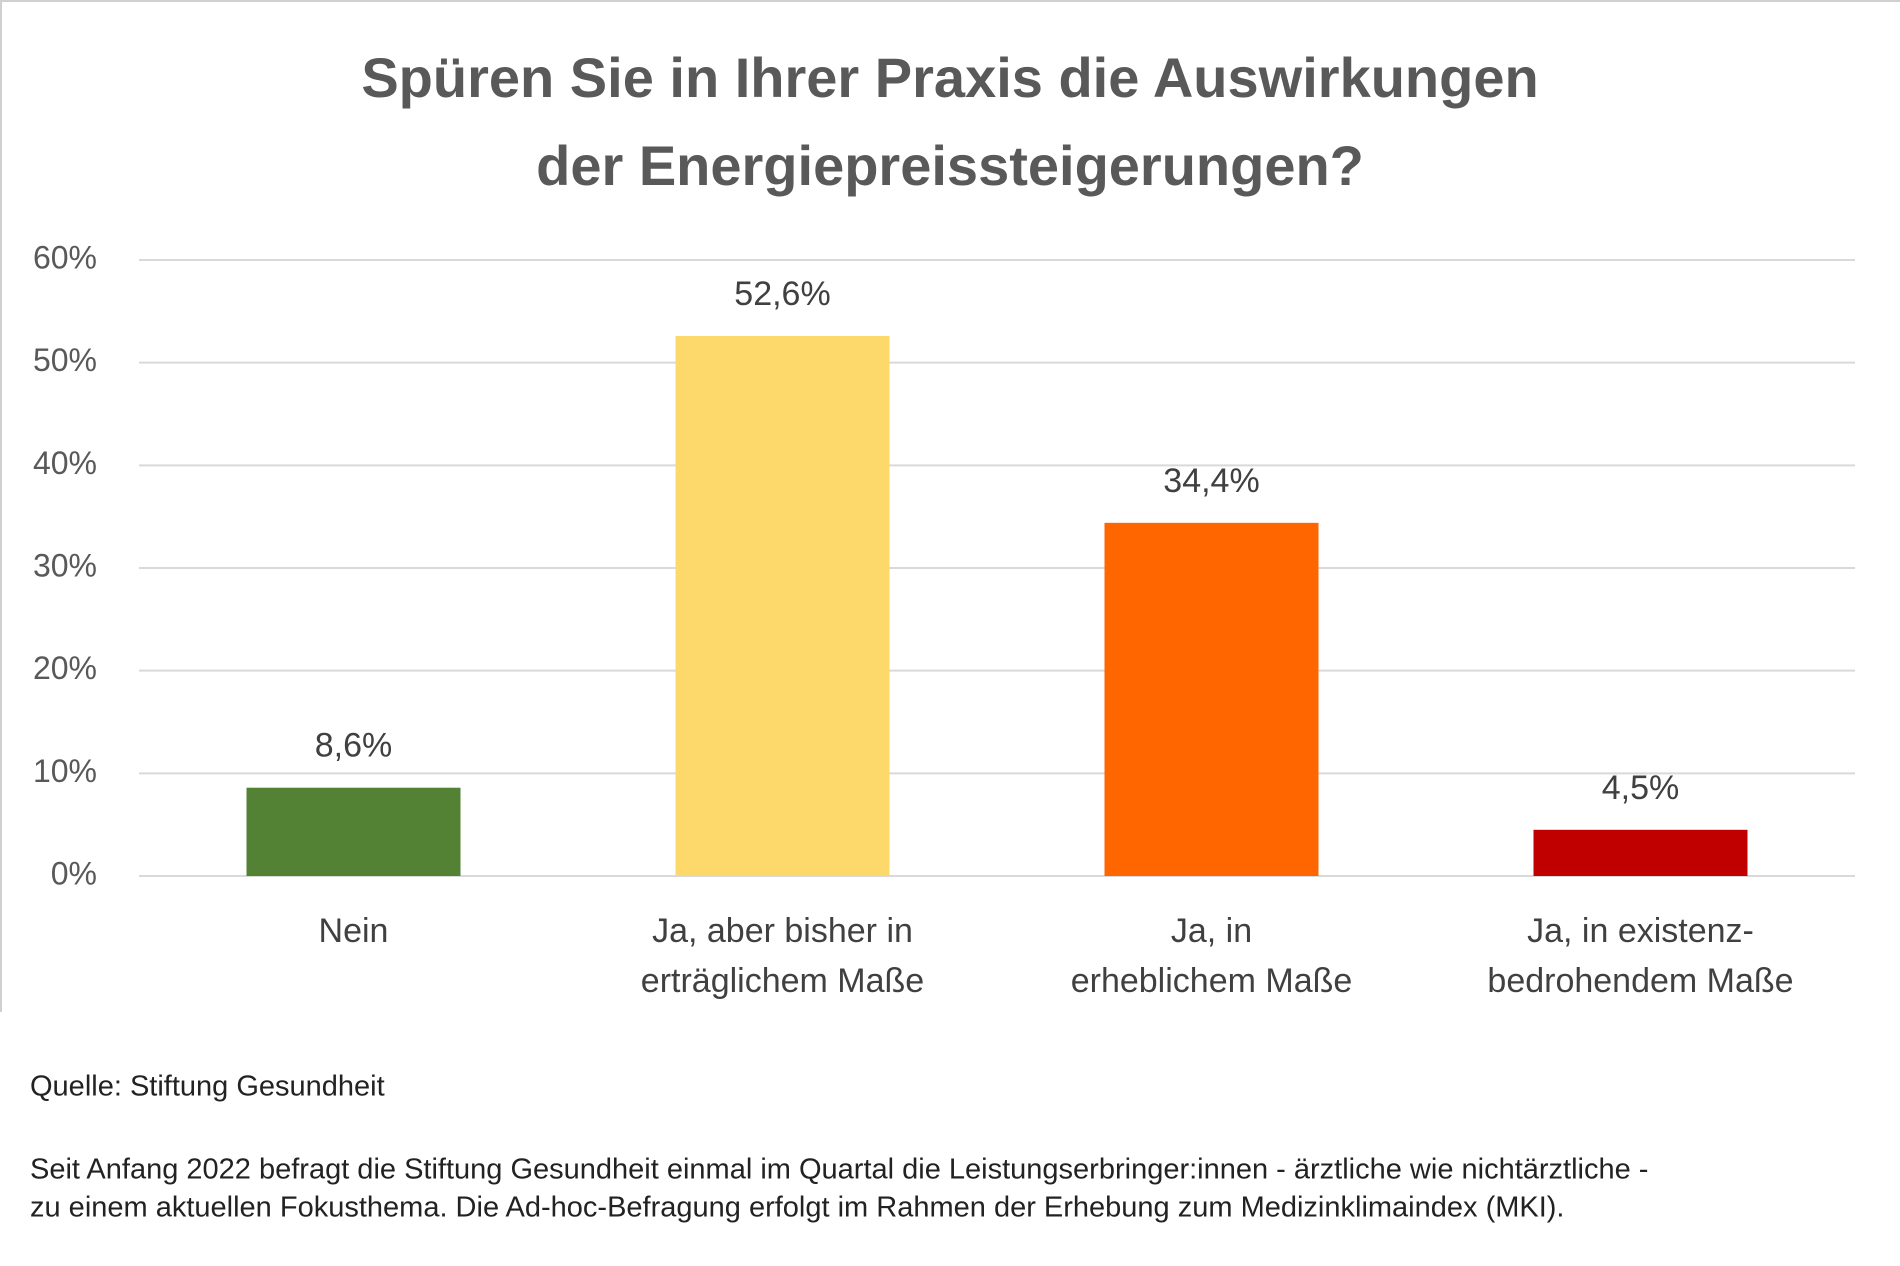 This screenshot has width=1900, height=1266. I want to click on x-tick-label: erheblichem Maße, so click(1212, 981).